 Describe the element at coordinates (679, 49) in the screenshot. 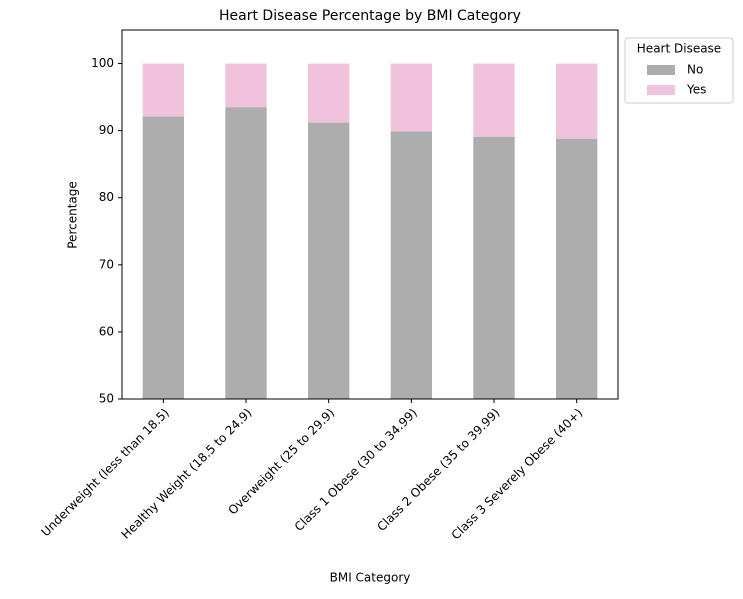

I see `legend-title: Heart Disease` at that location.